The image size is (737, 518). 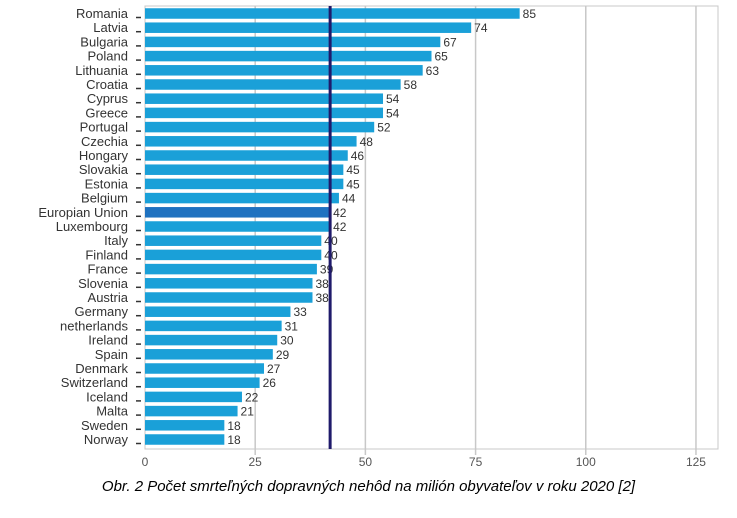 What do you see at coordinates (104, 127) in the screenshot?
I see `category-label-portugal: Portugal` at bounding box center [104, 127].